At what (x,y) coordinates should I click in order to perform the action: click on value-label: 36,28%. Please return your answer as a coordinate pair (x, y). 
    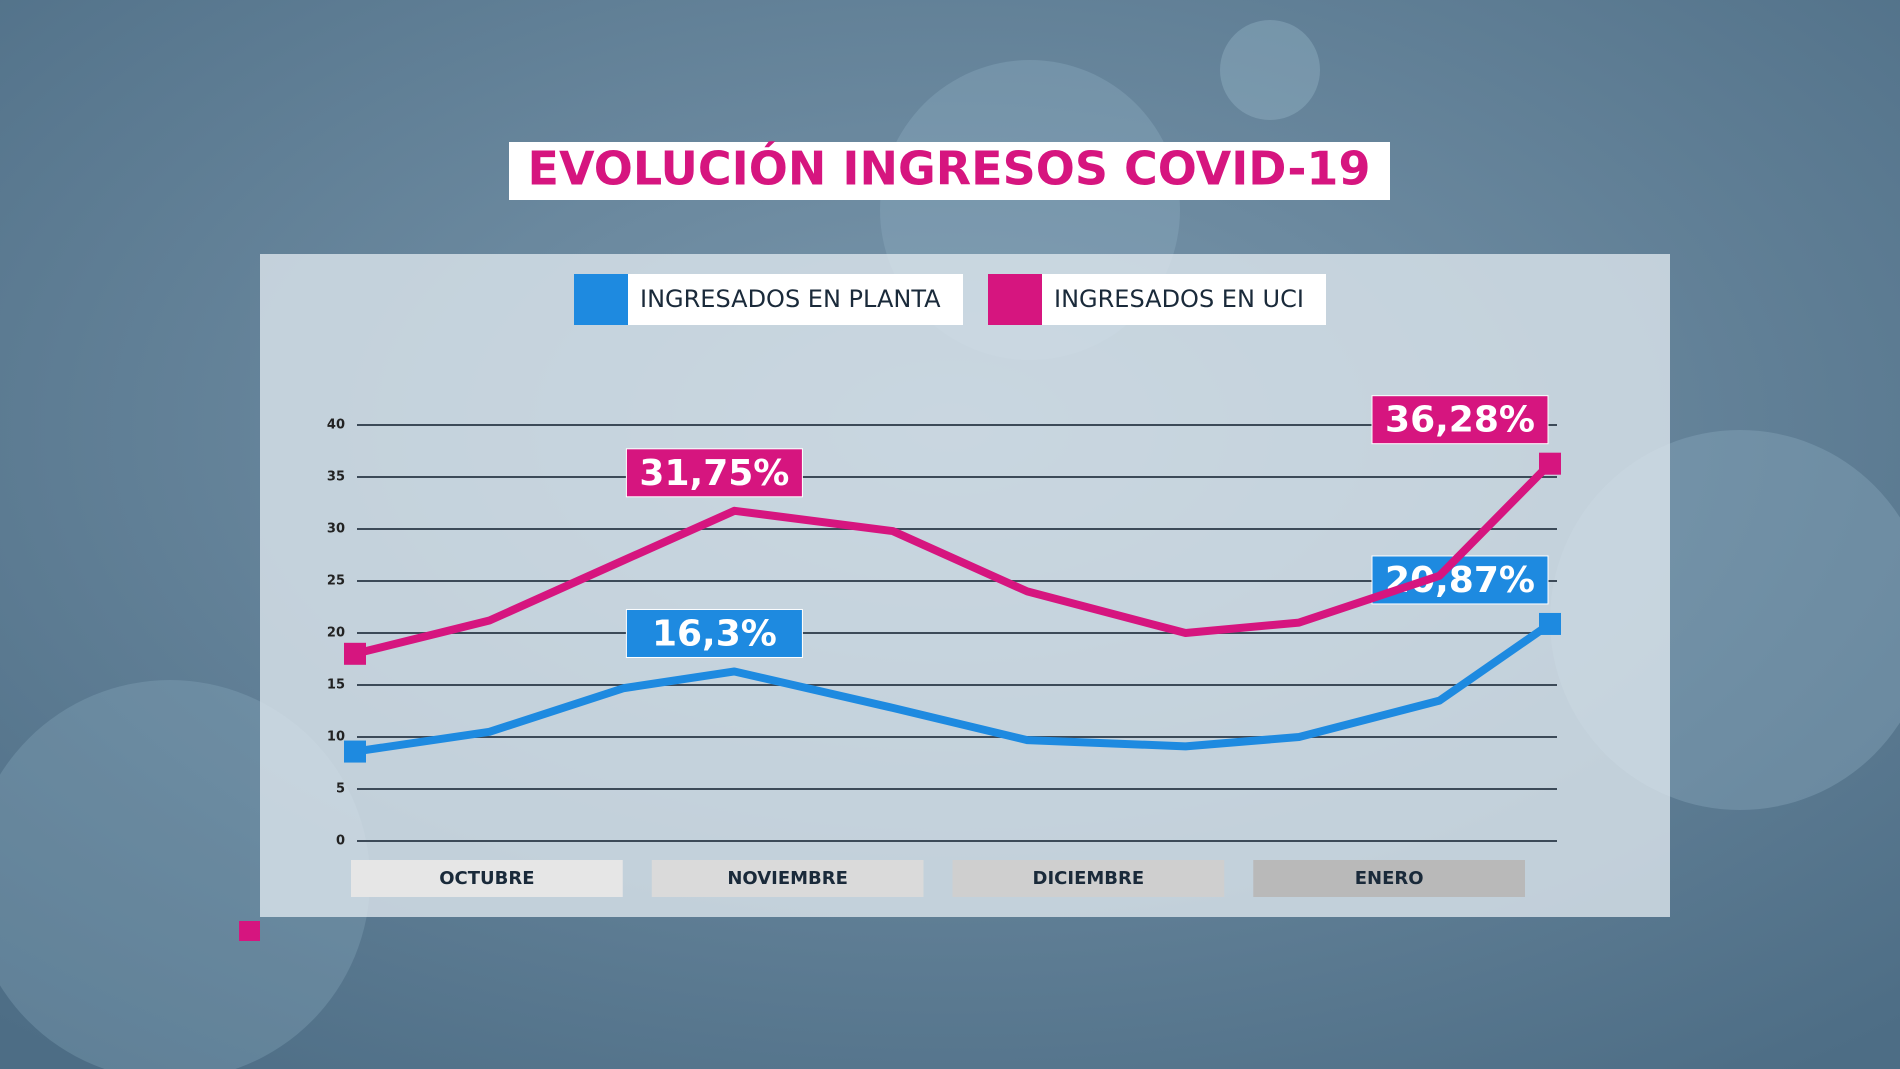
    Looking at the image, I should click on (1460, 420).